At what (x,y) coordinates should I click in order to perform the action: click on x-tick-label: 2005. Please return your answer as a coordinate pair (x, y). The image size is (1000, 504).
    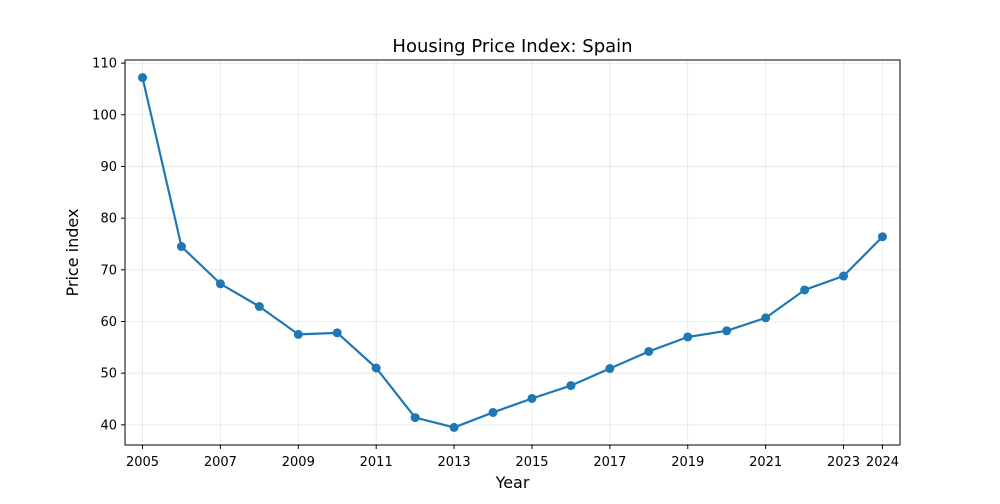
    Looking at the image, I should click on (142, 462).